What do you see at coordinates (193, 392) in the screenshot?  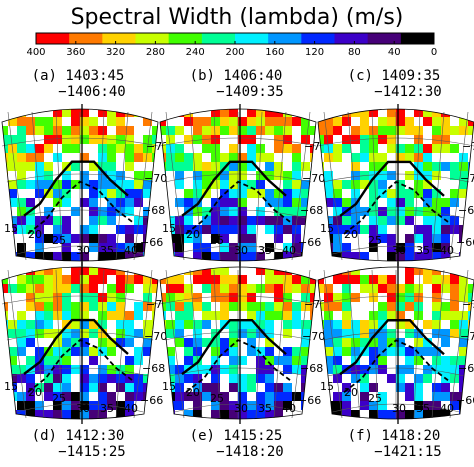 I see `longitude-label: 20` at bounding box center [193, 392].